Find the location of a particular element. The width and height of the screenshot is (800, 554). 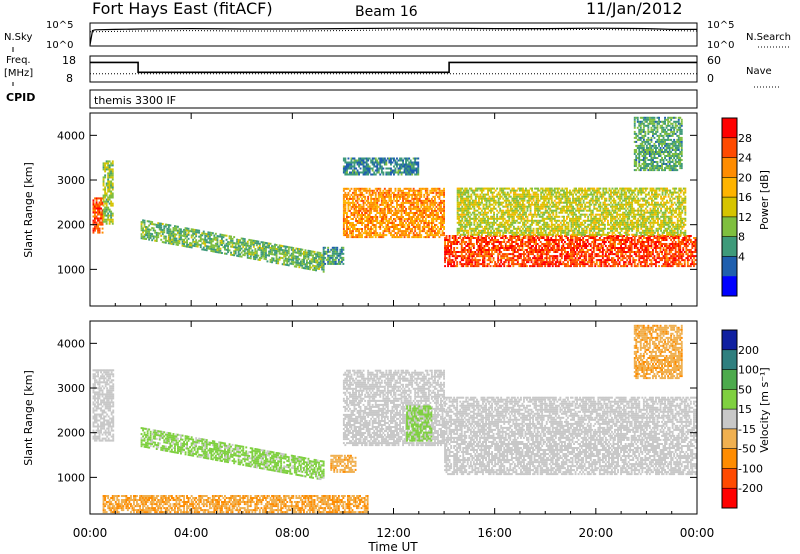

noise-right-tick-top: 10^5 is located at coordinates (720, 25).